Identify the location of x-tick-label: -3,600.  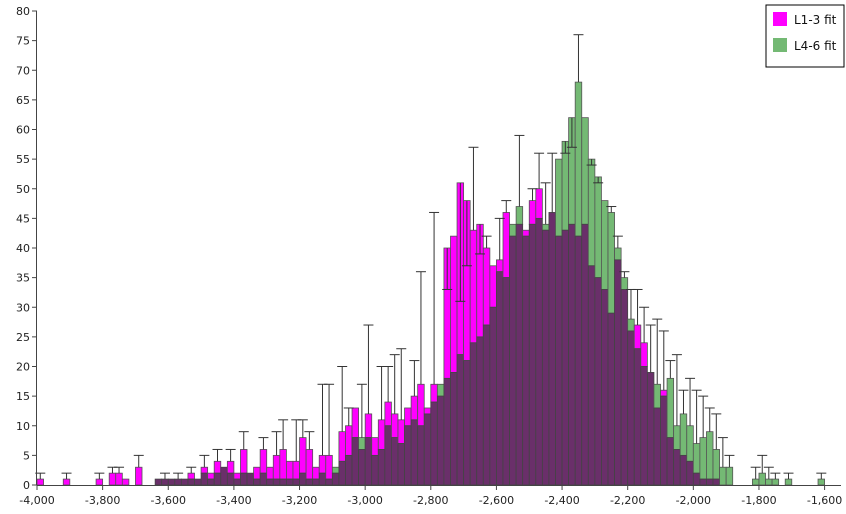
(168, 500).